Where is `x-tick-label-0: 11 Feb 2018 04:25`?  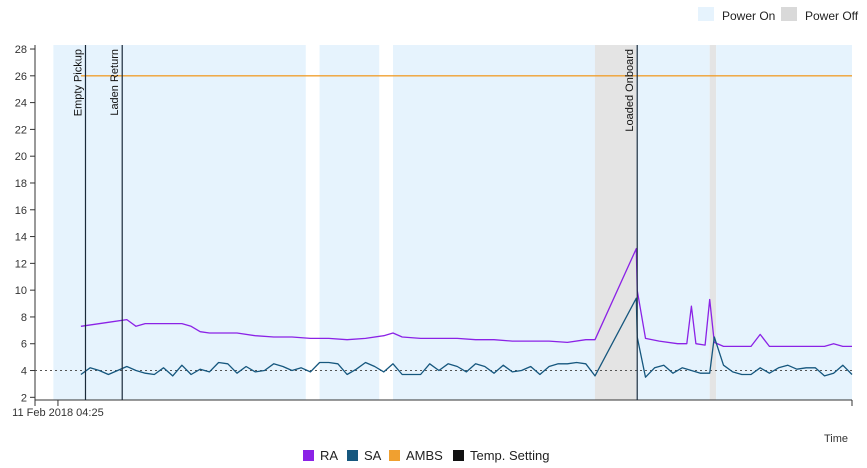 x-tick-label-0: 11 Feb 2018 04:25 is located at coordinates (58, 413).